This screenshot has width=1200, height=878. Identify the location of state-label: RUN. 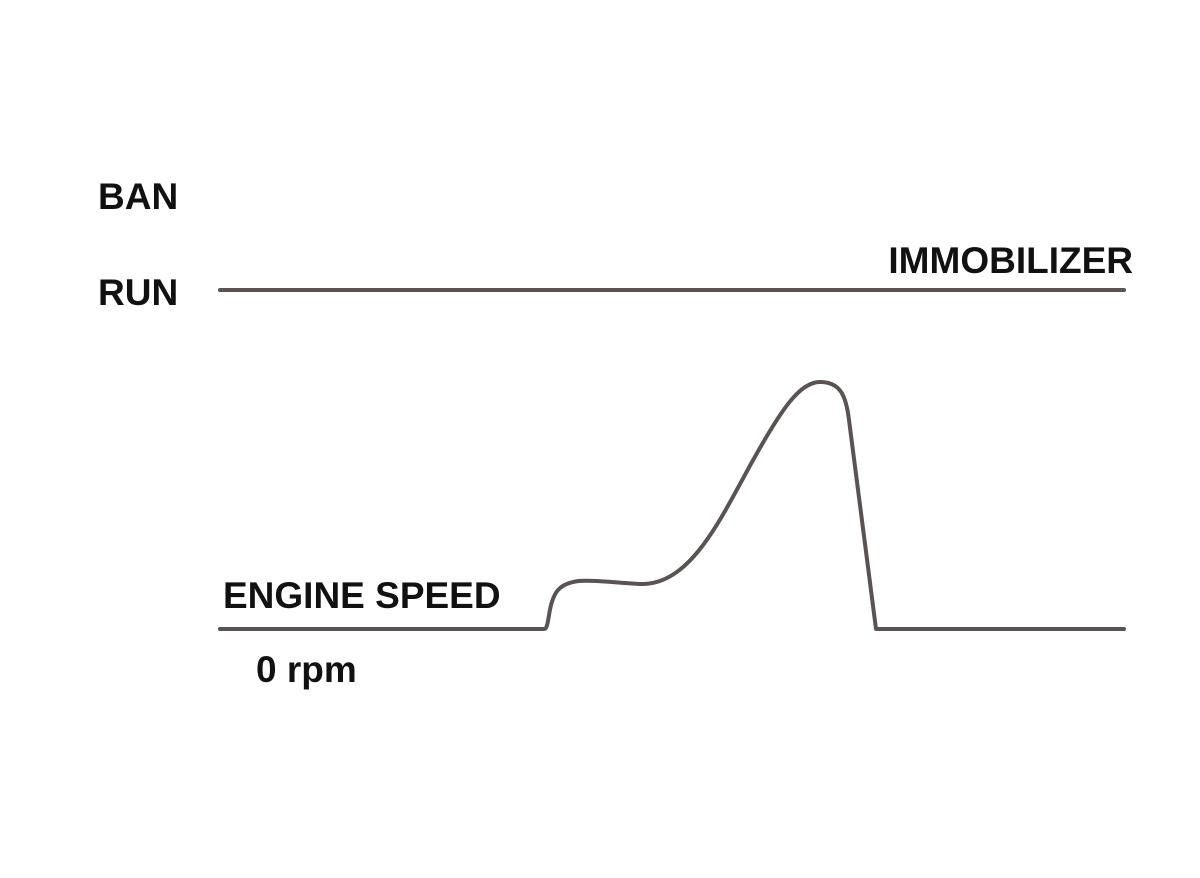
(138, 292).